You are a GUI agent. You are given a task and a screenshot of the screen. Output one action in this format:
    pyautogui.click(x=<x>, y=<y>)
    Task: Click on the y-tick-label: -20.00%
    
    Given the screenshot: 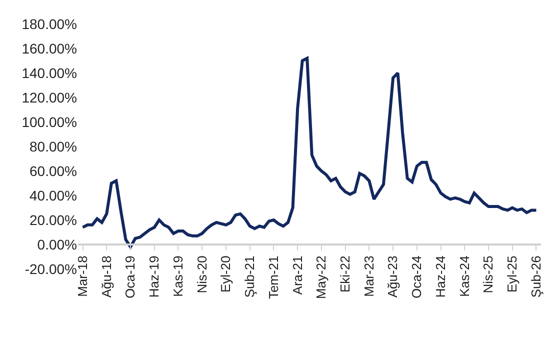 What is the action you would take?
    pyautogui.click(x=50, y=268)
    